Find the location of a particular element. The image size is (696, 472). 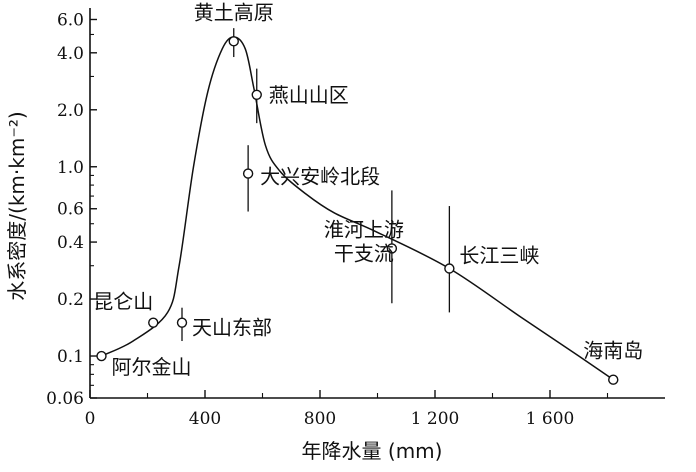

point-label: 长江三峡 is located at coordinates (499, 256).